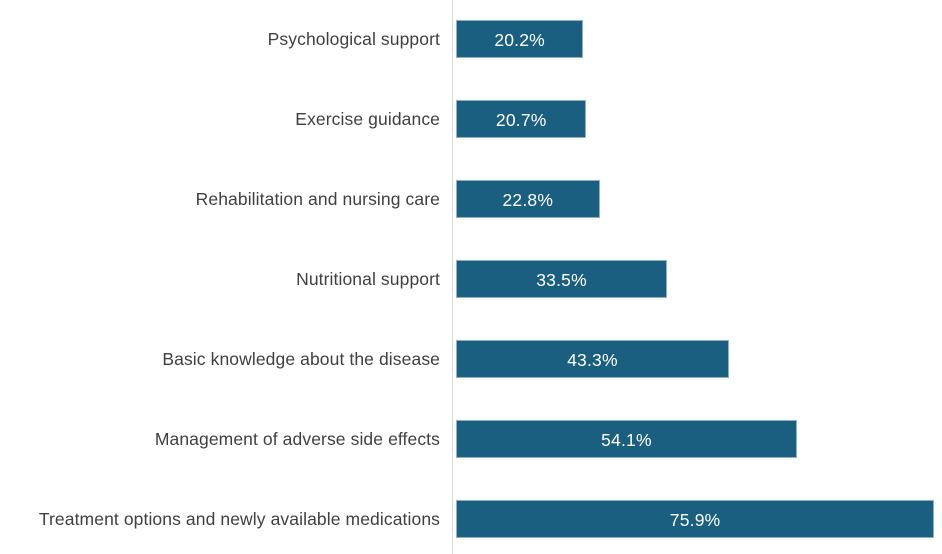  I want to click on bar: 75.9%, so click(695, 519).